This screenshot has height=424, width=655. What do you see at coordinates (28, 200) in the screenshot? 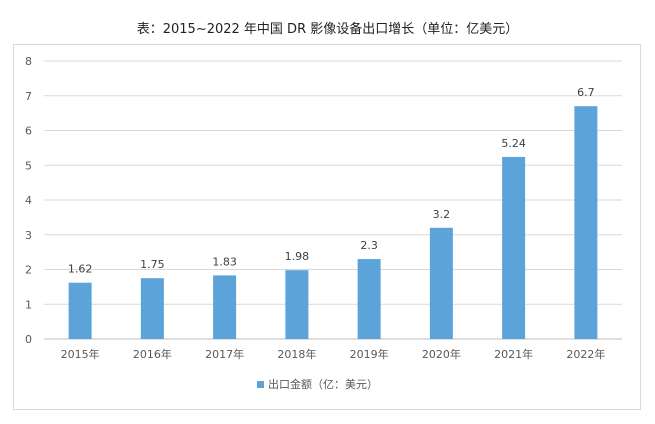
I see `y-tick-label: 4` at bounding box center [28, 200].